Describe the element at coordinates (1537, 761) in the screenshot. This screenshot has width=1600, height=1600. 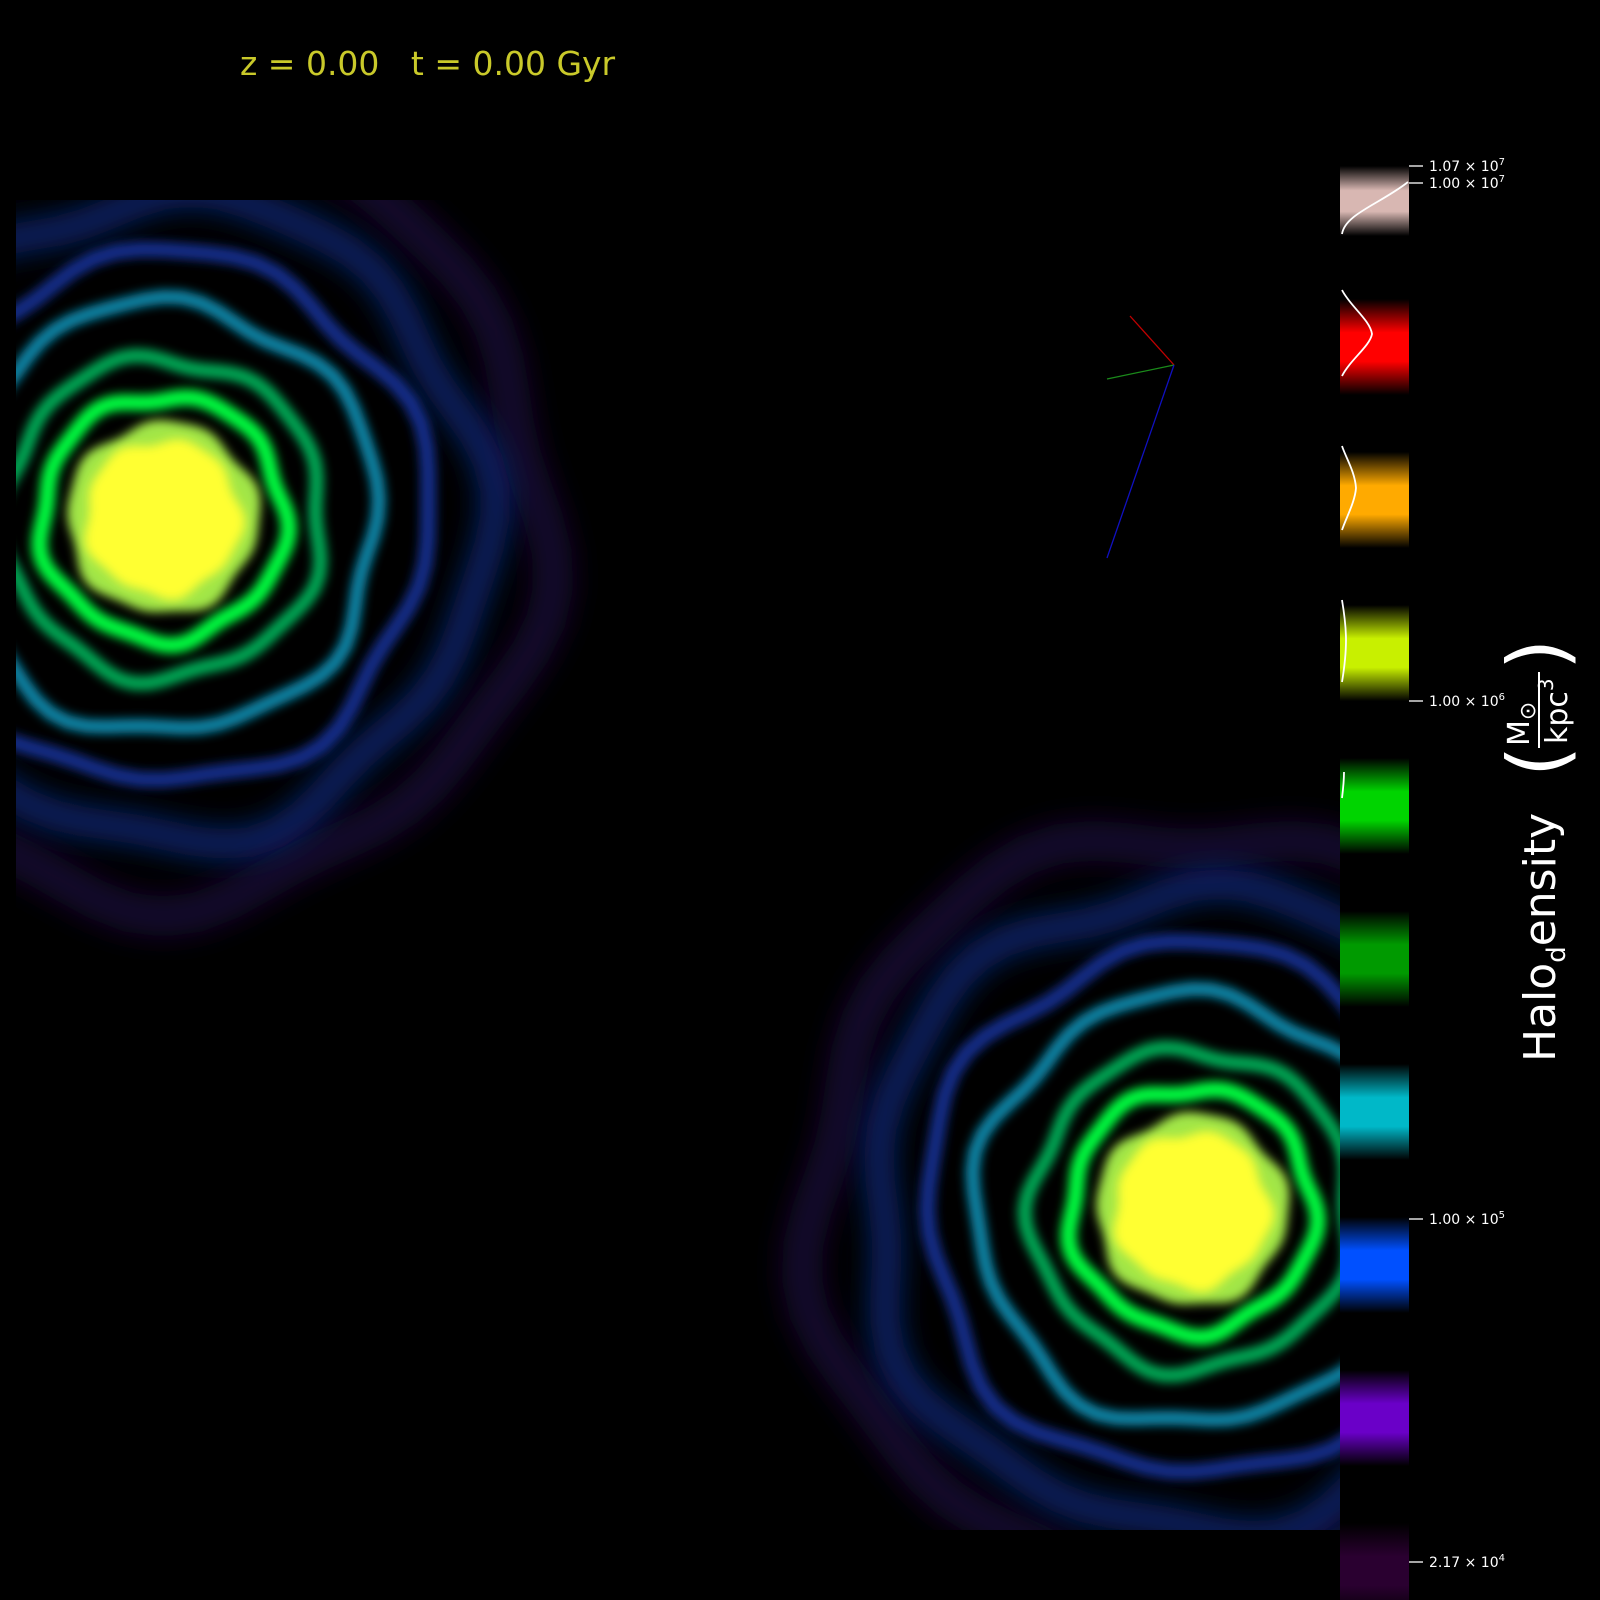
I see `unit-paren-left: (` at that location.